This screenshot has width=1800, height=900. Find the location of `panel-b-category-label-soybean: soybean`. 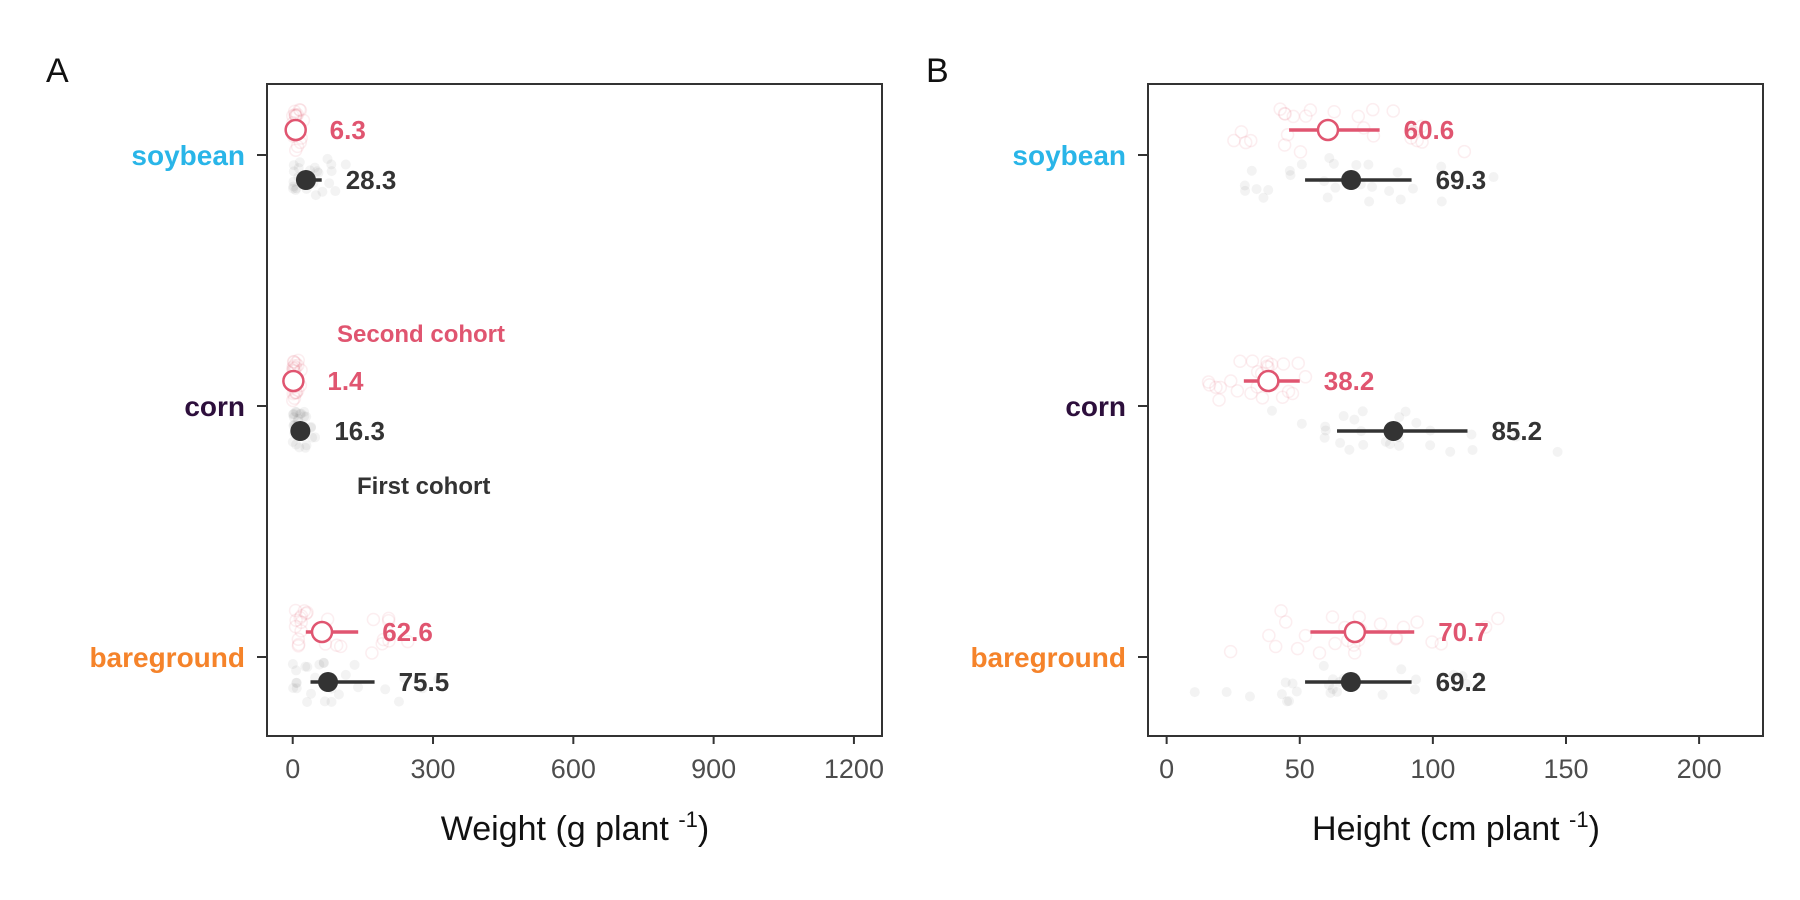

panel-b-category-label-soybean: soybean is located at coordinates (1069, 155).